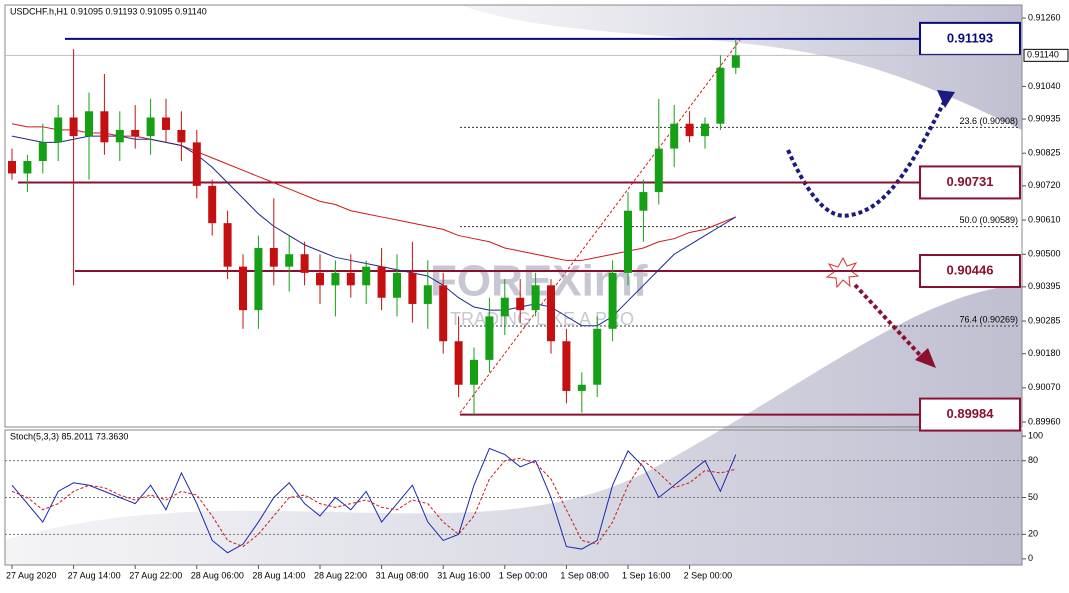  I want to click on level-label: 0.91193, so click(970, 37).